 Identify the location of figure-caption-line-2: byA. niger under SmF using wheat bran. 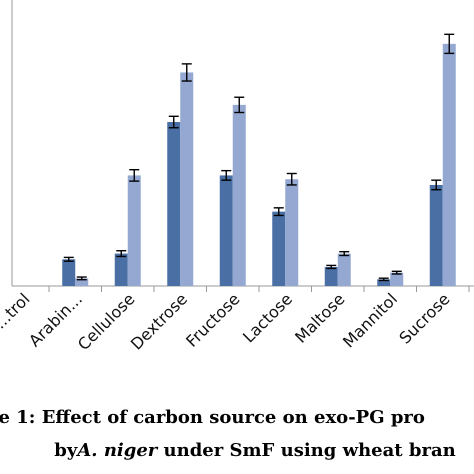
(246, 450).